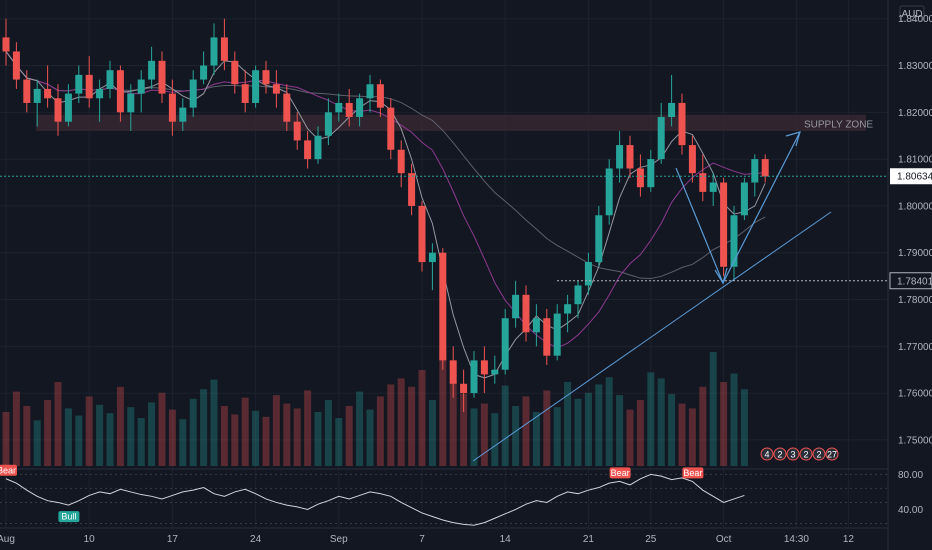 This screenshot has height=550, width=932. What do you see at coordinates (589, 539) in the screenshot?
I see `time-tick-label: 21` at bounding box center [589, 539].